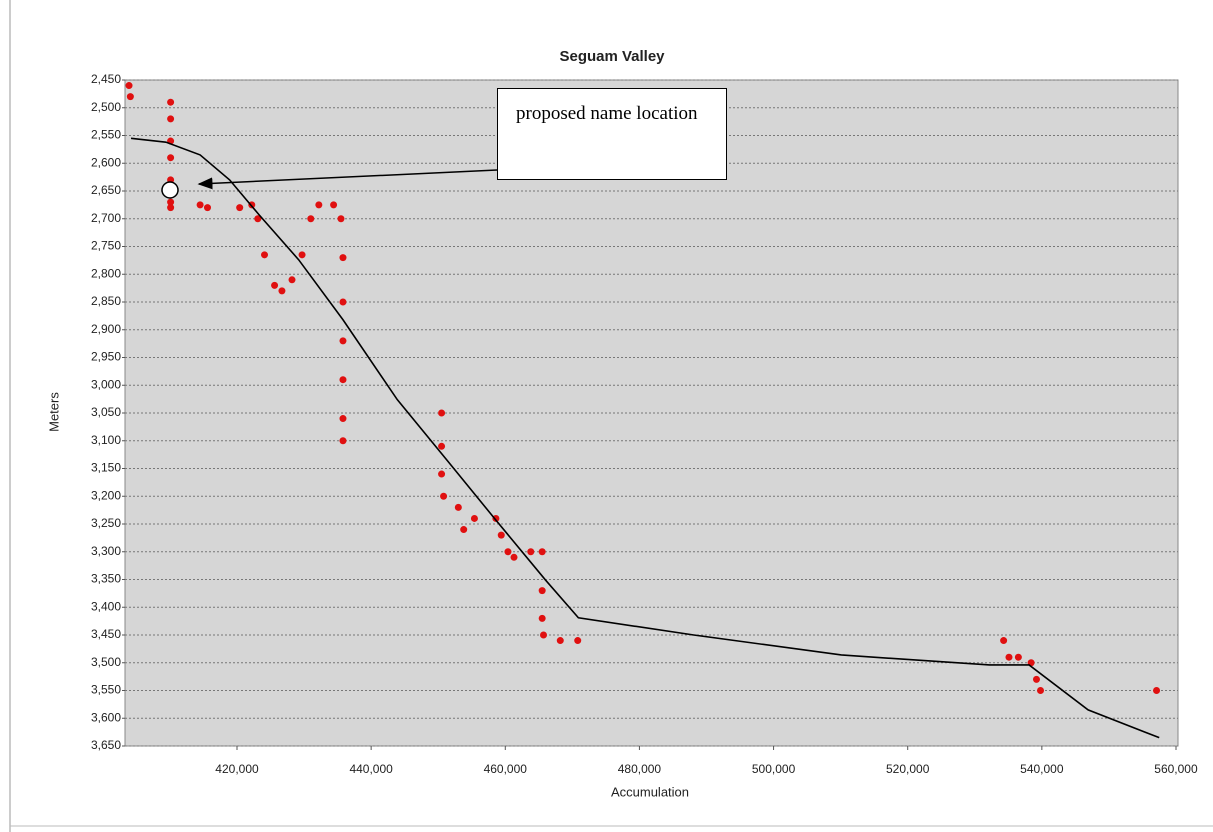 The height and width of the screenshot is (832, 1213). Describe the element at coordinates (106, 495) in the screenshot. I see `y-tick-label: 3,200` at that location.